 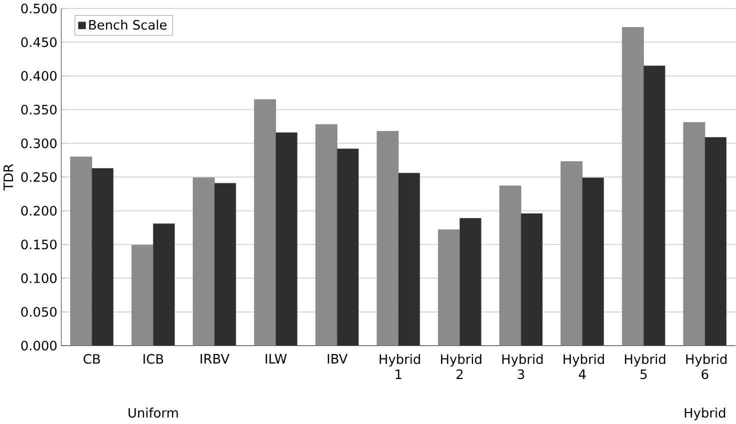 What do you see at coordinates (39, 143) in the screenshot?
I see `y-tick-label: 0.300` at bounding box center [39, 143].